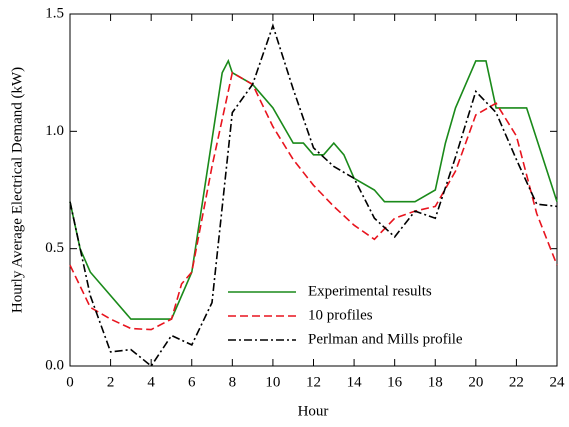  What do you see at coordinates (54, 13) in the screenshot?
I see `y-tick-label: 1.5` at bounding box center [54, 13].